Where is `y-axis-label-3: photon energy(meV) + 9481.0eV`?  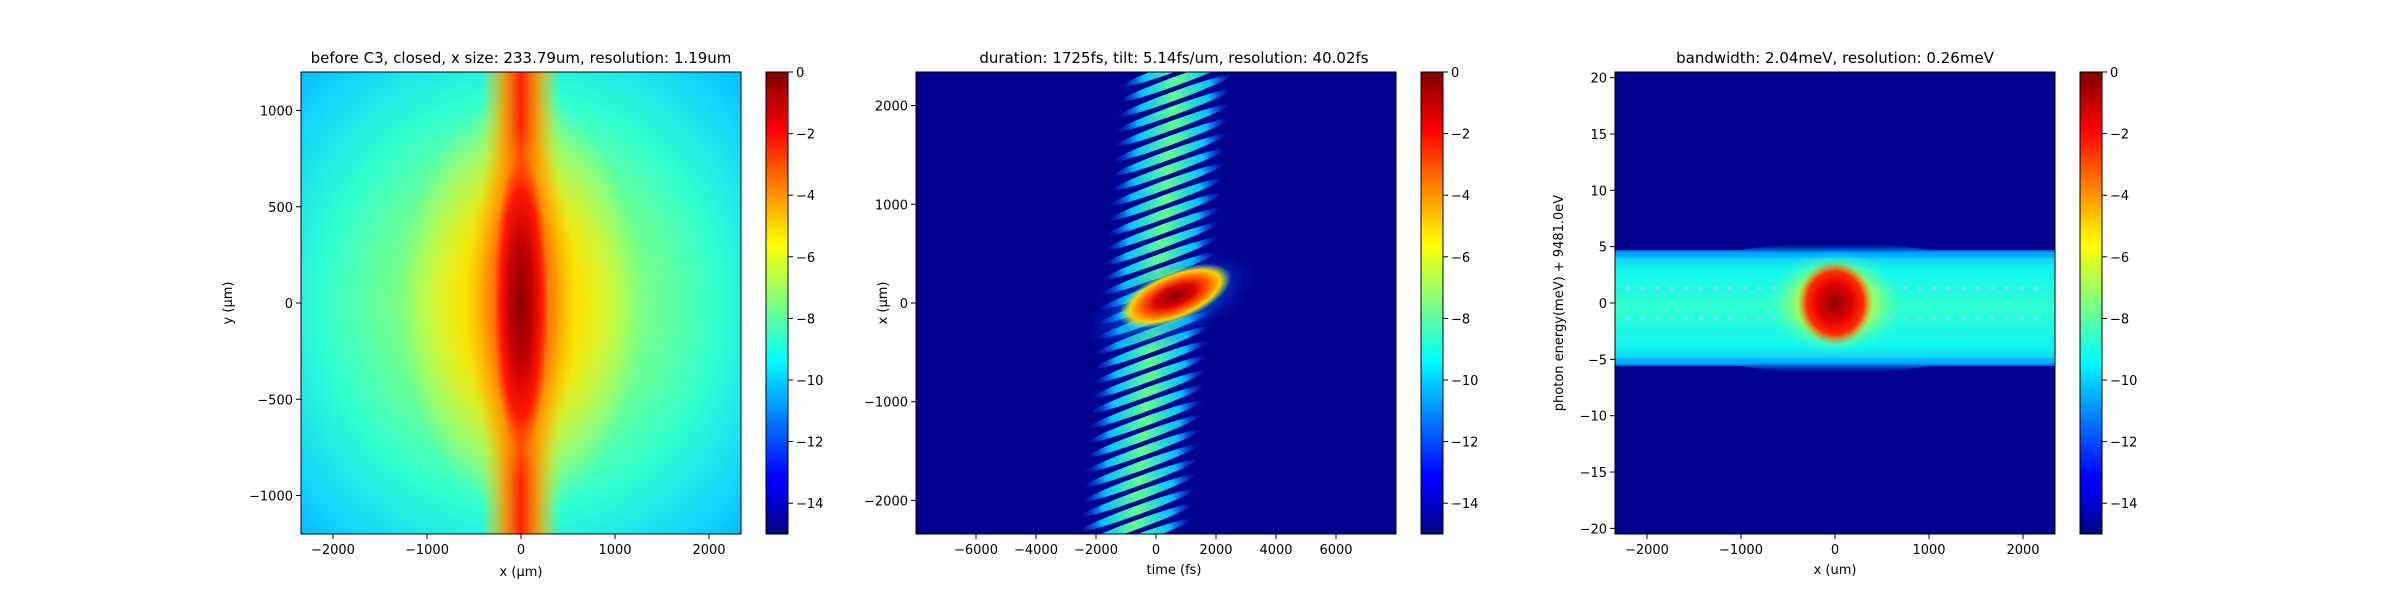 y-axis-label-3: photon energy(meV) + 9481.0eV is located at coordinates (1559, 303).